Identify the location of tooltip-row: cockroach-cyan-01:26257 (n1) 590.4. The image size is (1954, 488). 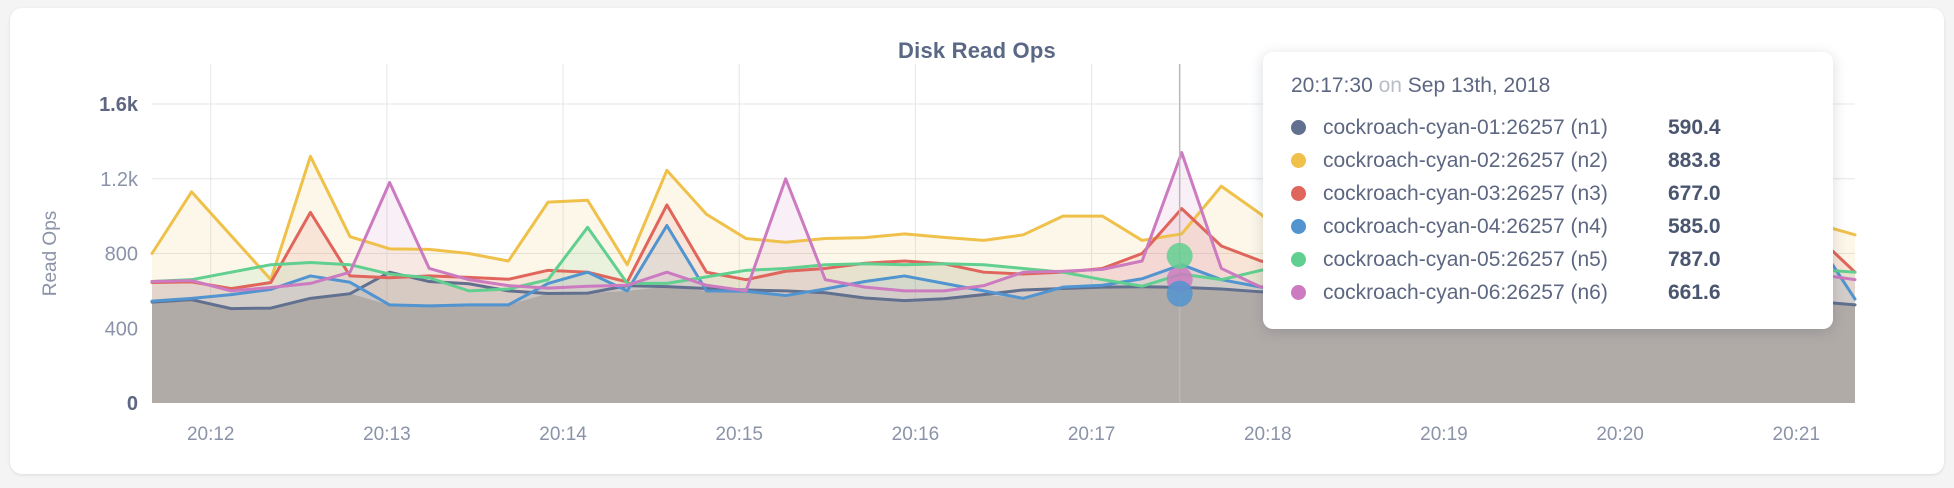
(1548, 127).